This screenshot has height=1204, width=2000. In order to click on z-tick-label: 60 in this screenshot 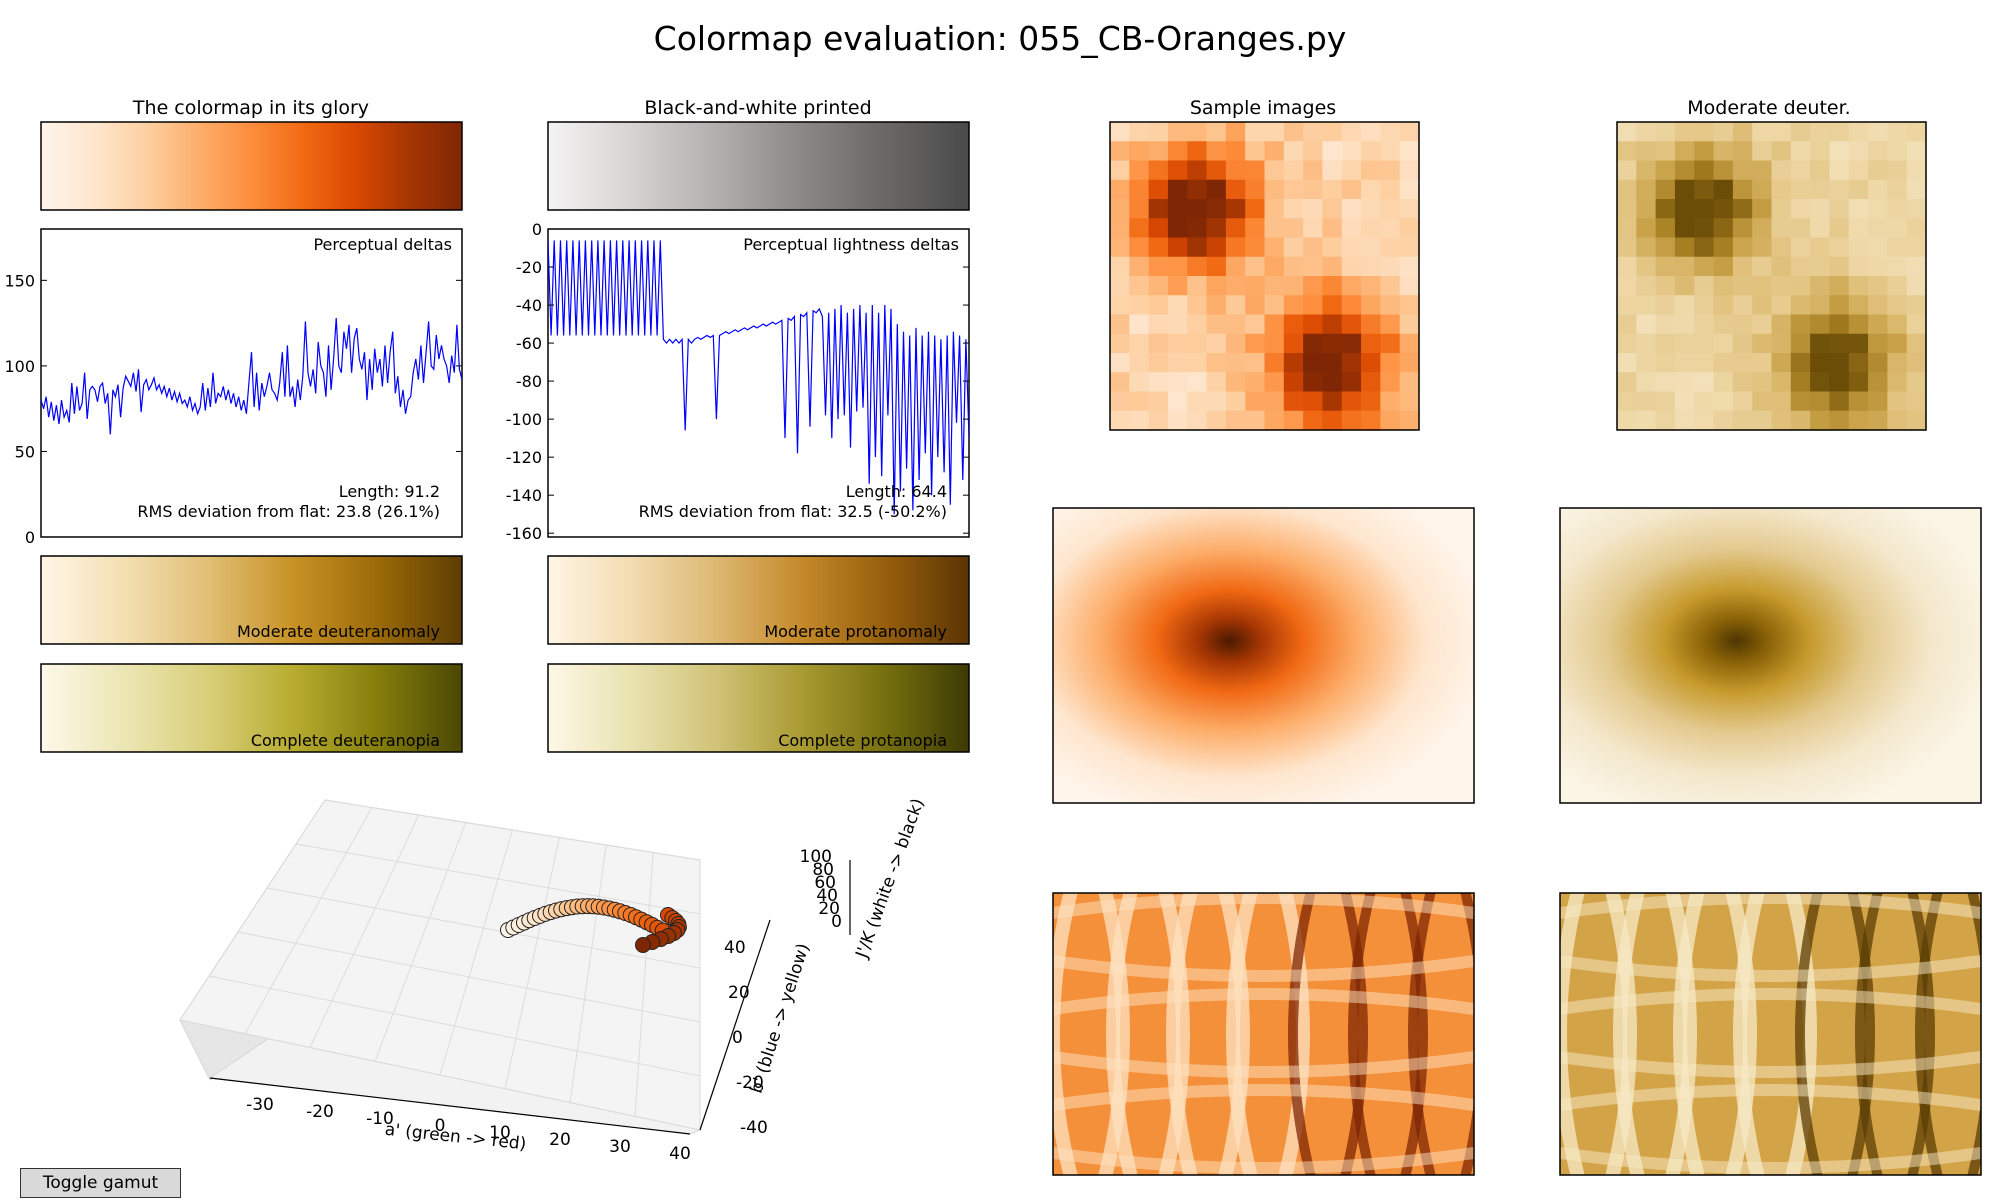, I will do `click(825, 883)`.